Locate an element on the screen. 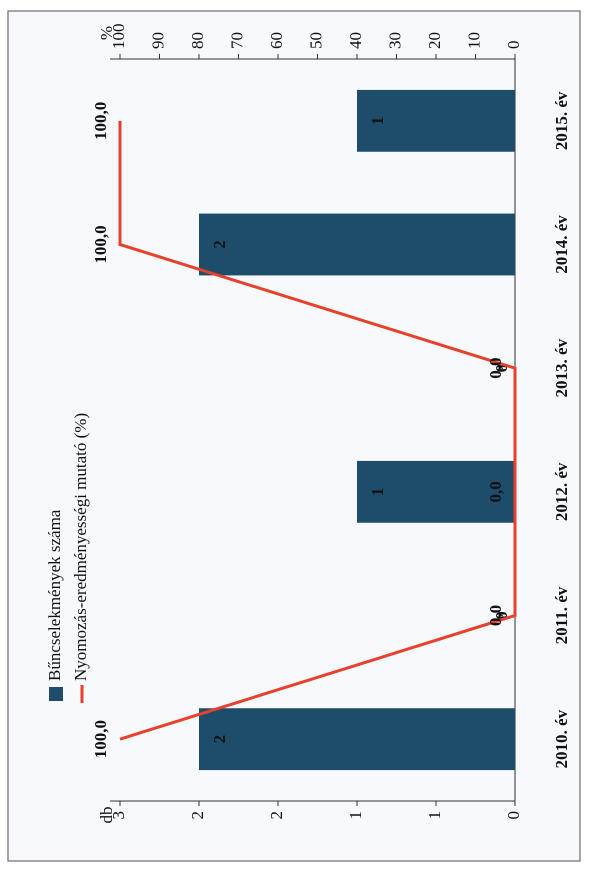 The height and width of the screenshot is (881, 590). y2-tick-label: 90 is located at coordinates (157, 40).